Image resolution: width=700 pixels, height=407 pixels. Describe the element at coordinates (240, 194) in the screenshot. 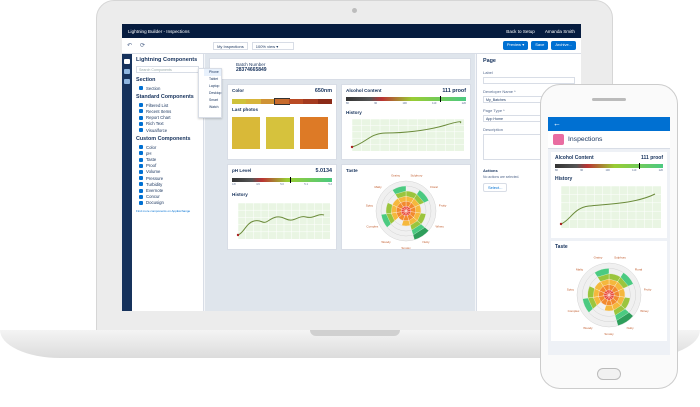

I see `ph-history-label: History` at that location.